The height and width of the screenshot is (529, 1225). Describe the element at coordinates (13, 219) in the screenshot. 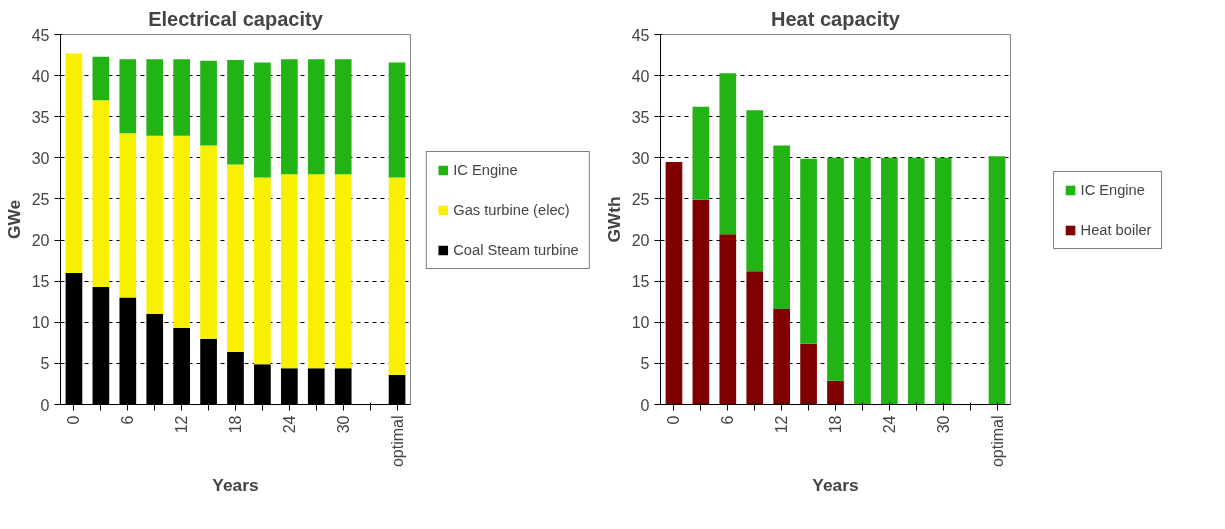

I see `y-axis-title: GWe` at that location.